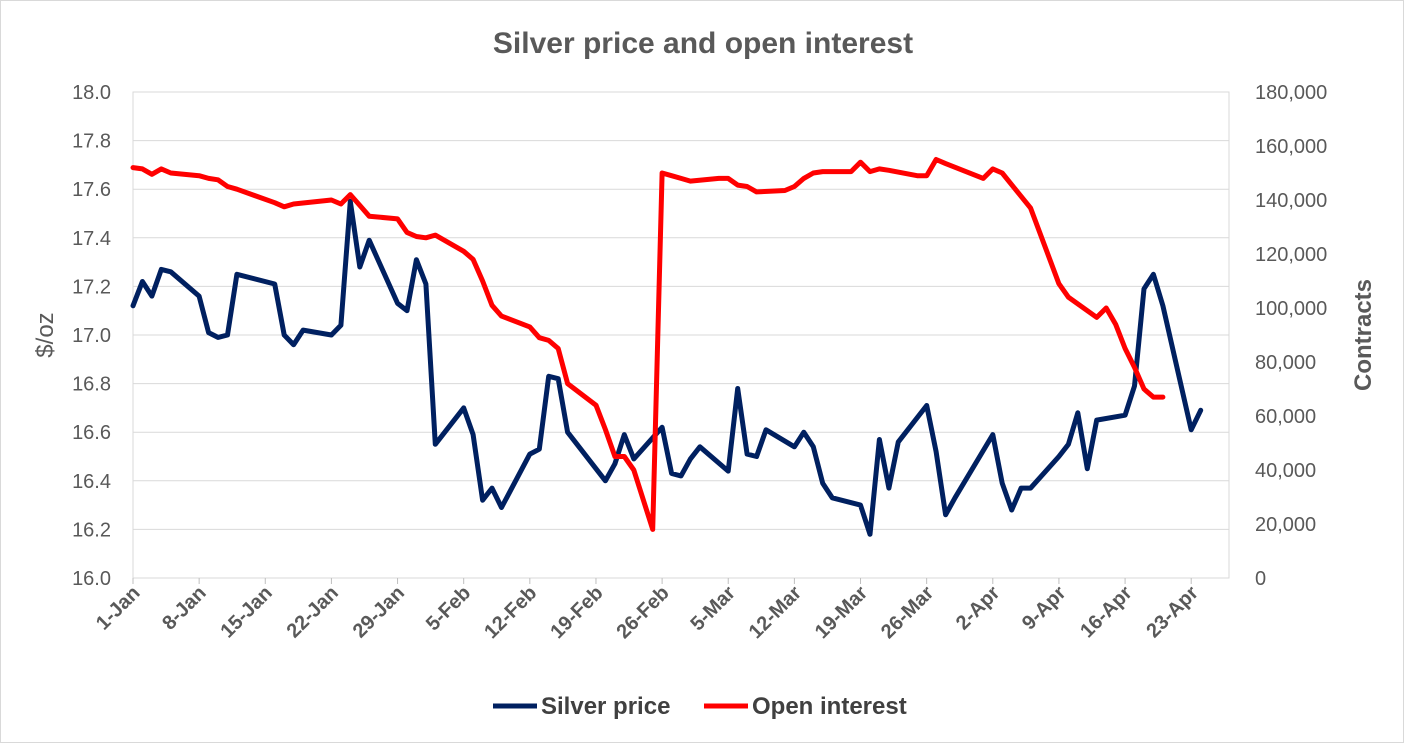 The width and height of the screenshot is (1404, 744). Describe the element at coordinates (1285, 363) in the screenshot. I see `right-tick-label: 80,000` at that location.